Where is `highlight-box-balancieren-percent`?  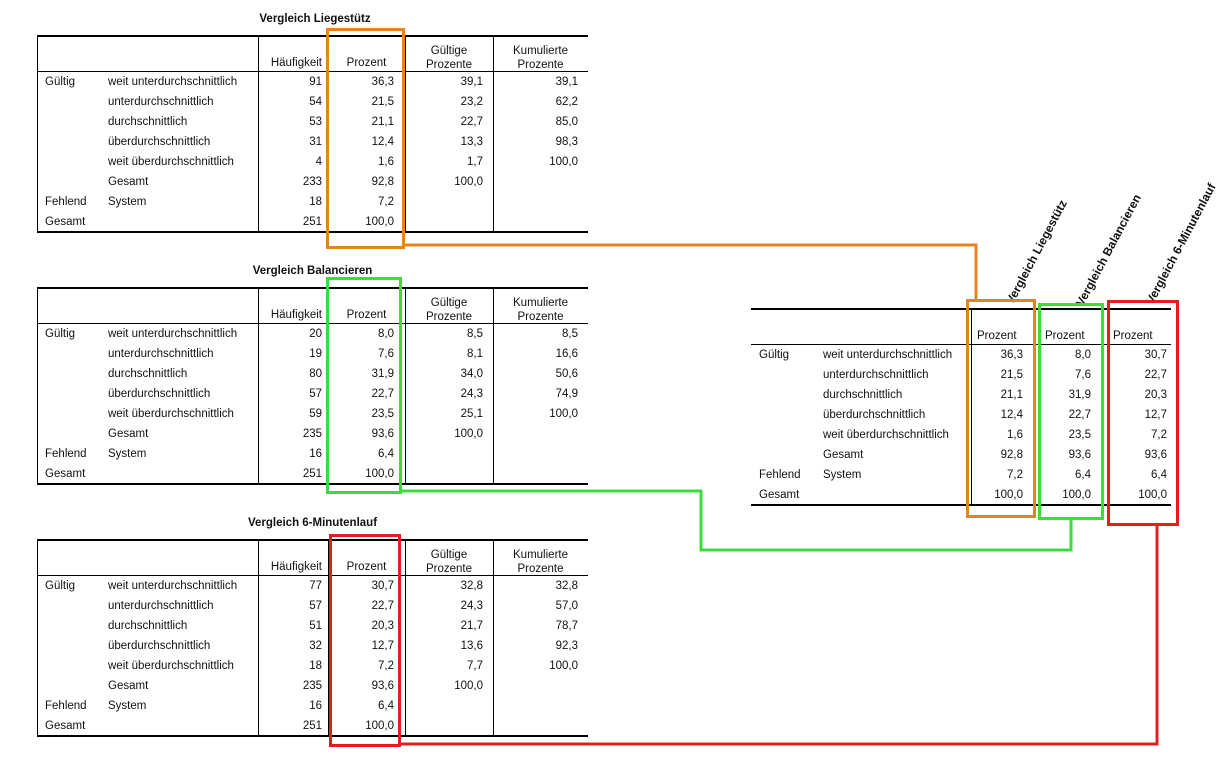
highlight-box-balancieren-percent is located at coordinates (364, 385).